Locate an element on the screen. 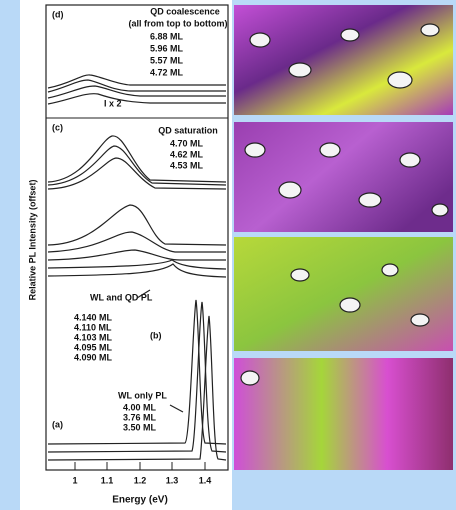  thickness-label: 5.96 ML is located at coordinates (167, 48).